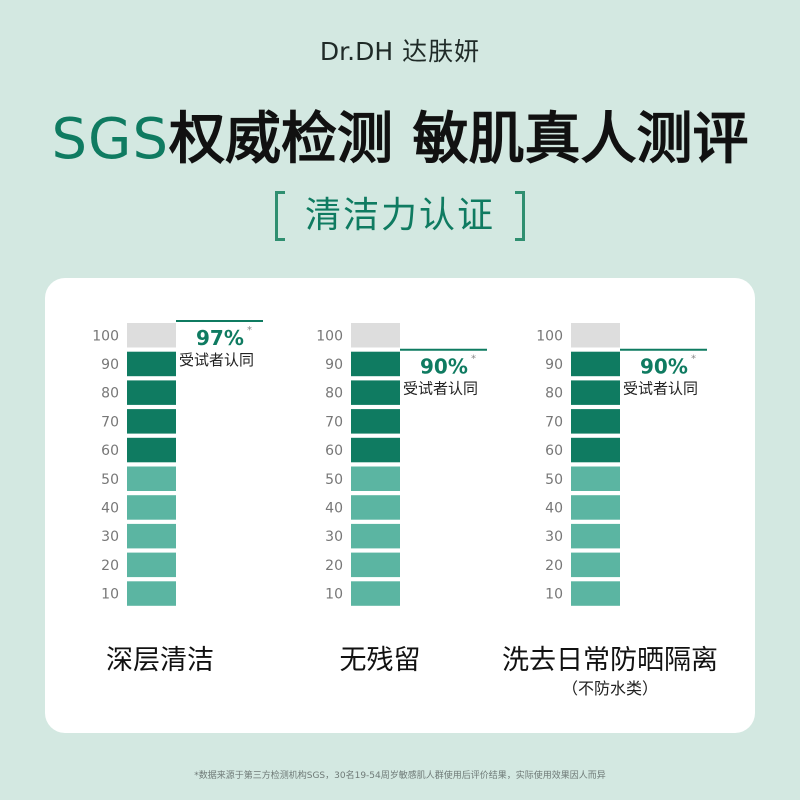 The width and height of the screenshot is (800, 800). Describe the element at coordinates (160, 660) in the screenshot. I see `category-label-1: 深层清洁` at that location.